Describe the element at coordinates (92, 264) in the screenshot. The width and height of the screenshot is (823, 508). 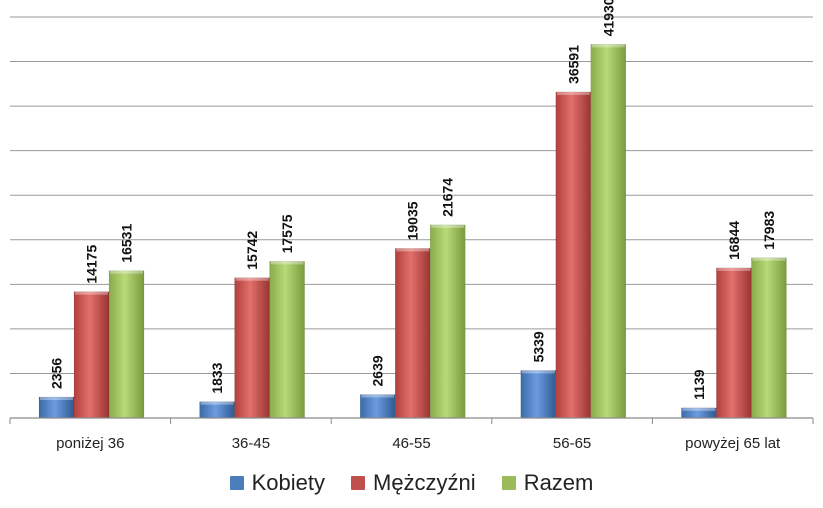
I see `data-label: 14175` at that location.